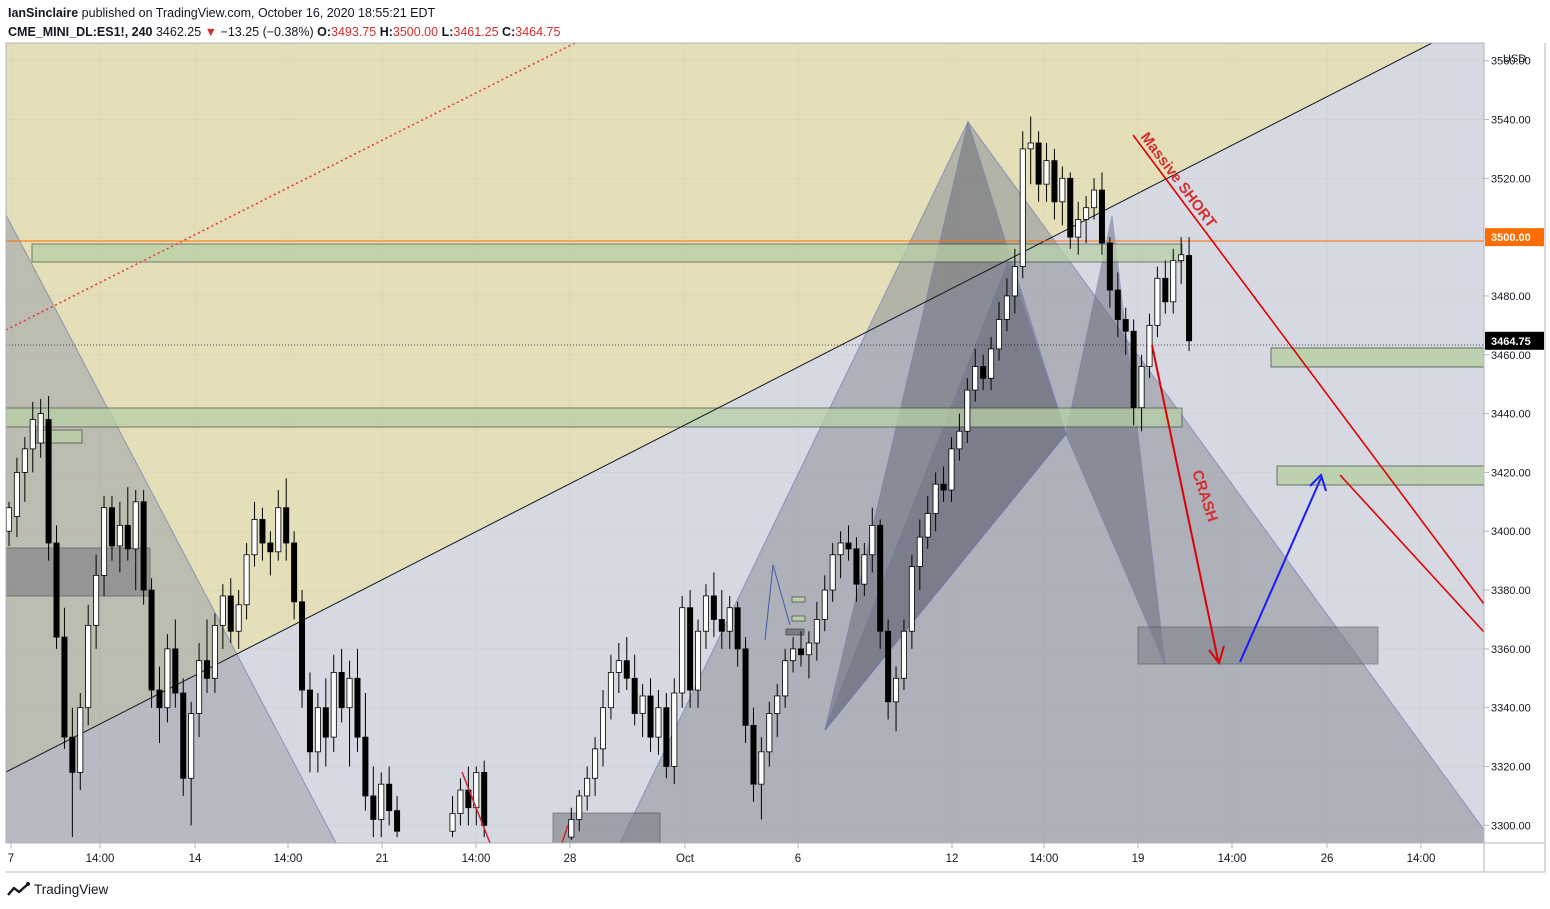 The height and width of the screenshot is (909, 1550). I want to click on author-name: IanSinclaire, so click(43, 13).